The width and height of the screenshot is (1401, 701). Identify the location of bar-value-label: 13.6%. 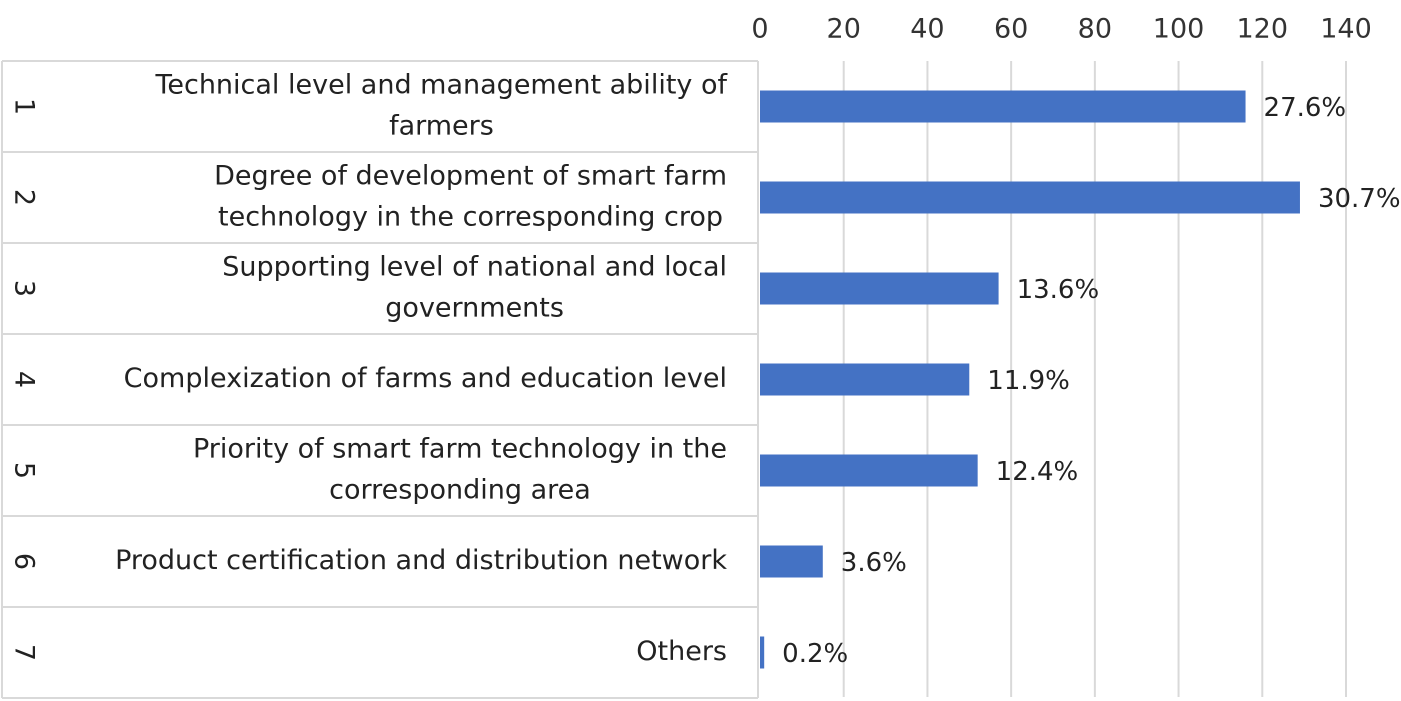
(1058, 290).